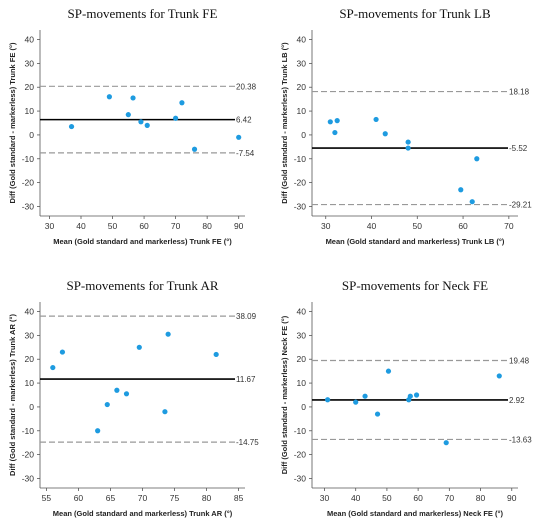 Image resolution: width=550 pixels, height=528 pixels. Describe the element at coordinates (175, 498) in the screenshot. I see `x-tick-label: 75` at that location.